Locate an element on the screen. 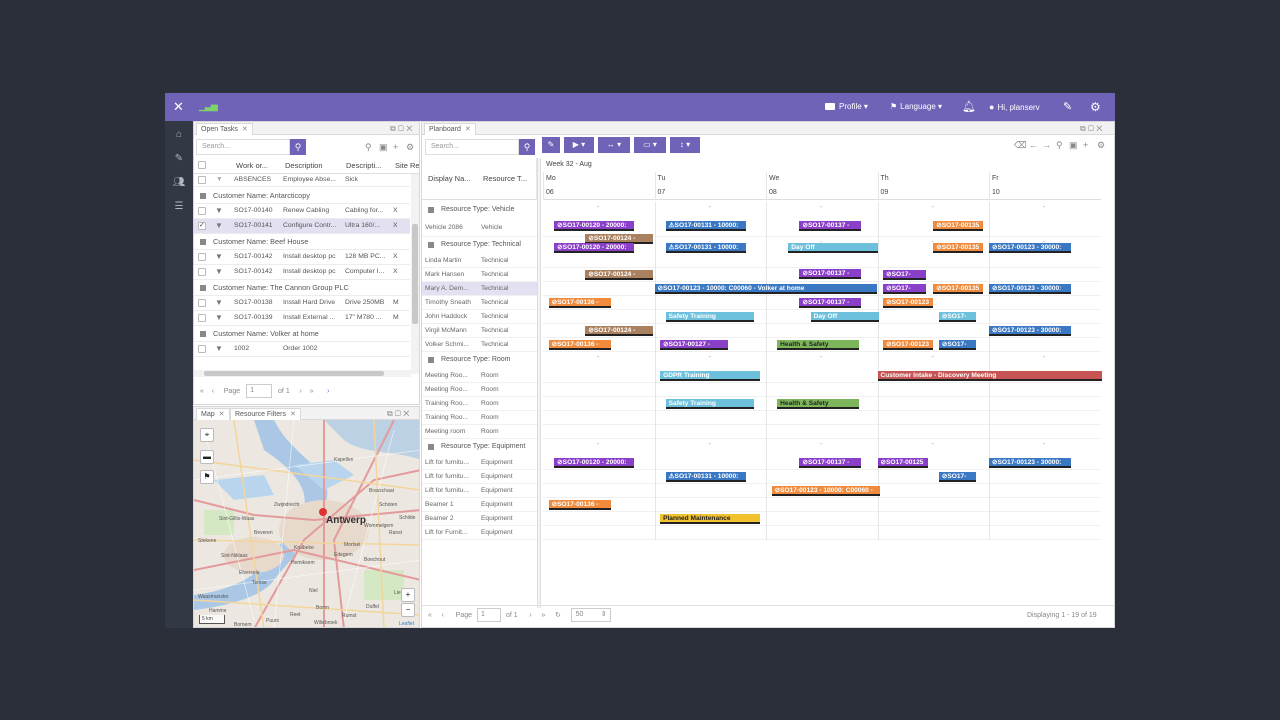 This screenshot has height=720, width=1280. horizontal-scrollbar is located at coordinates (302, 373).